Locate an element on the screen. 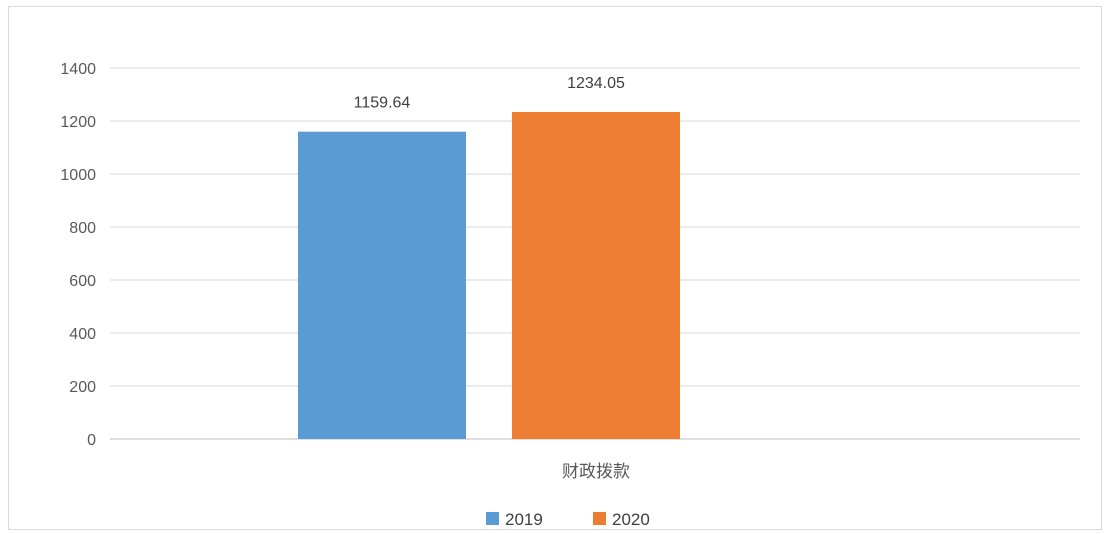 The height and width of the screenshot is (534, 1107). x-category-label: 财政拨款 is located at coordinates (596, 472).